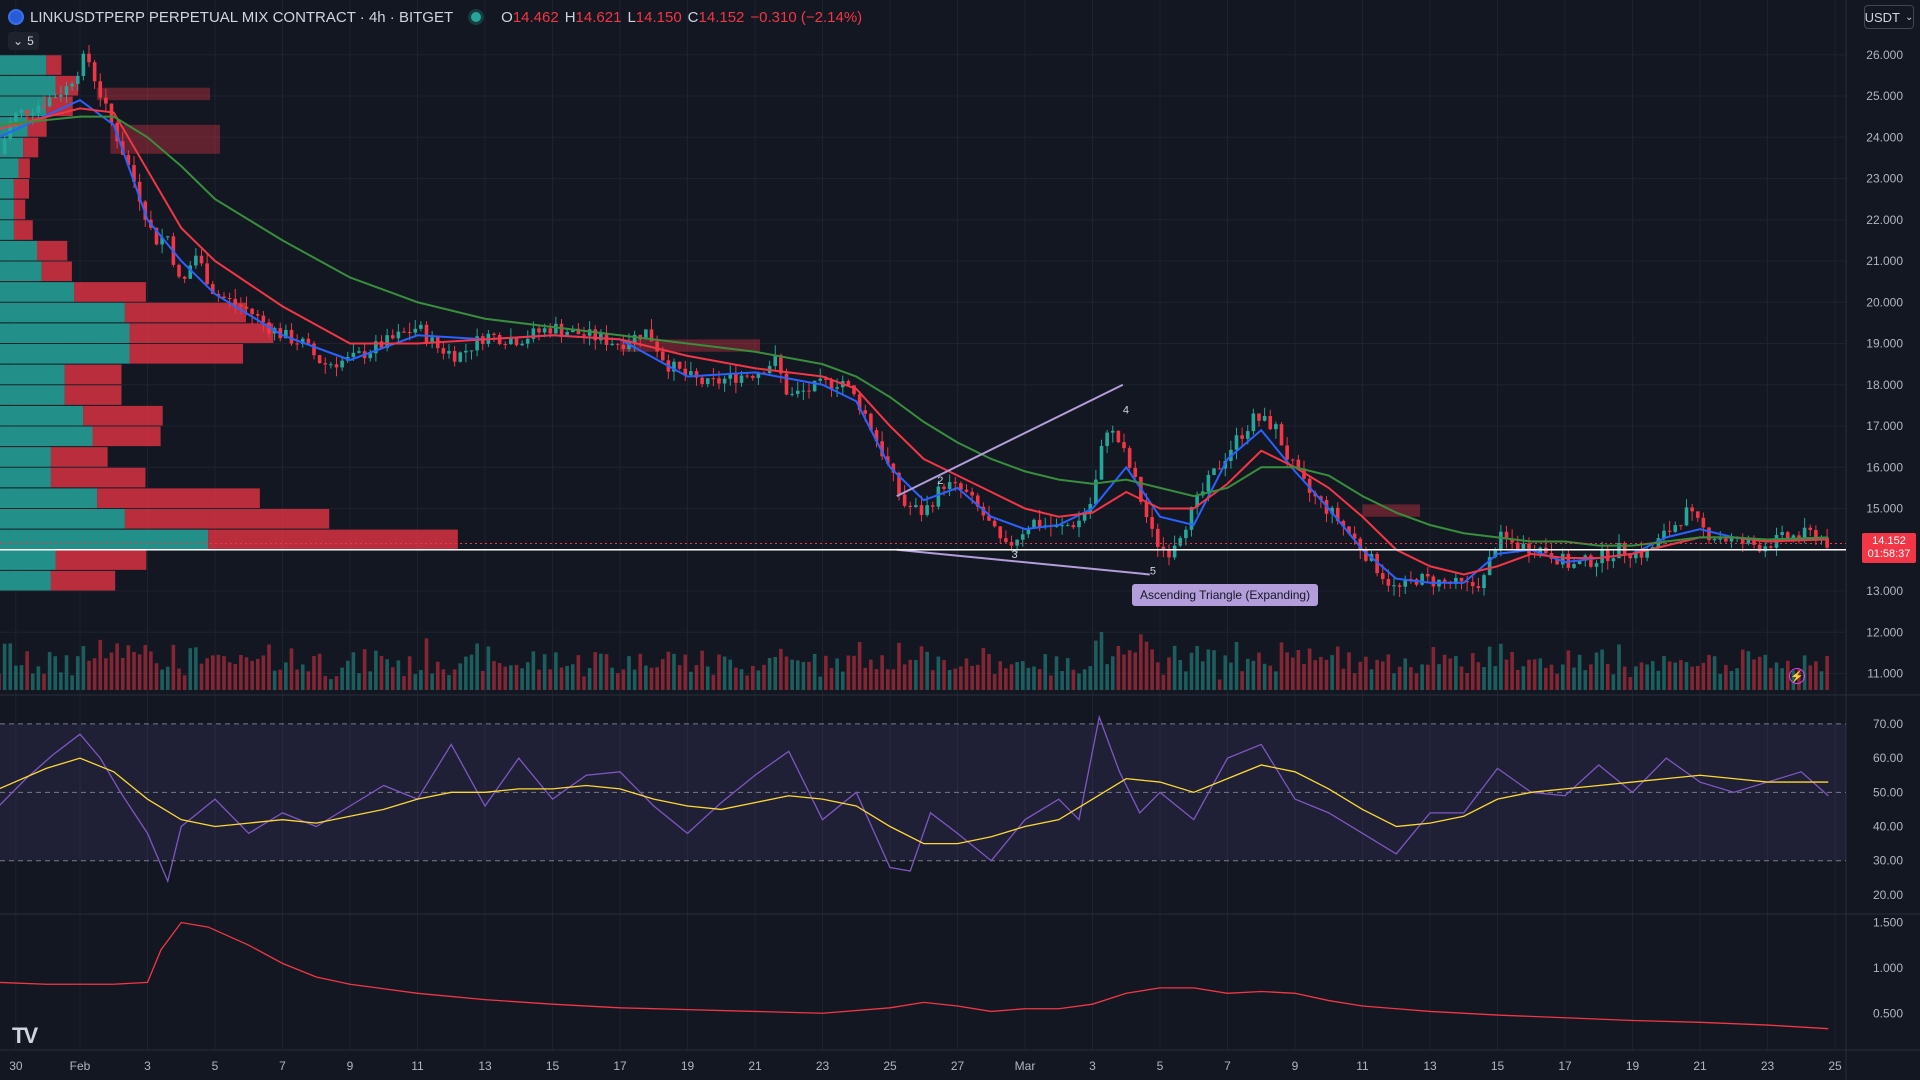  What do you see at coordinates (914, 975) in the screenshot?
I see `oscillator-line` at bounding box center [914, 975].